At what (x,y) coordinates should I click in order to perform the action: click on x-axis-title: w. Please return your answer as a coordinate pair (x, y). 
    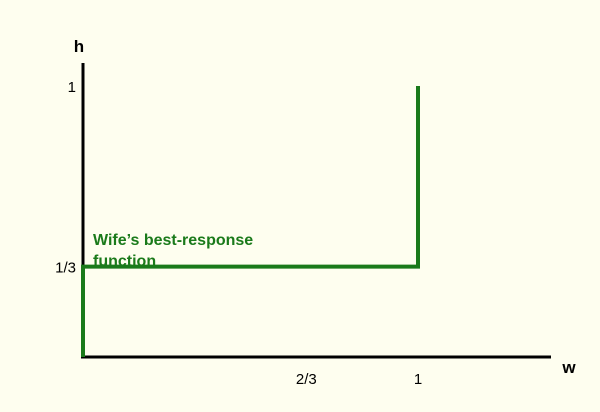
    Looking at the image, I should click on (568, 367).